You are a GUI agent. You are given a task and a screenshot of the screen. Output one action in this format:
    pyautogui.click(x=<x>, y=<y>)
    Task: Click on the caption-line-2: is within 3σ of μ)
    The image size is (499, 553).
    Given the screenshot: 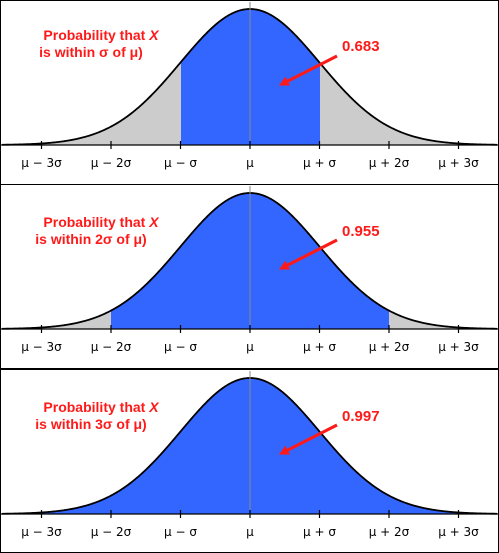 What is the action you would take?
    pyautogui.click(x=90, y=424)
    